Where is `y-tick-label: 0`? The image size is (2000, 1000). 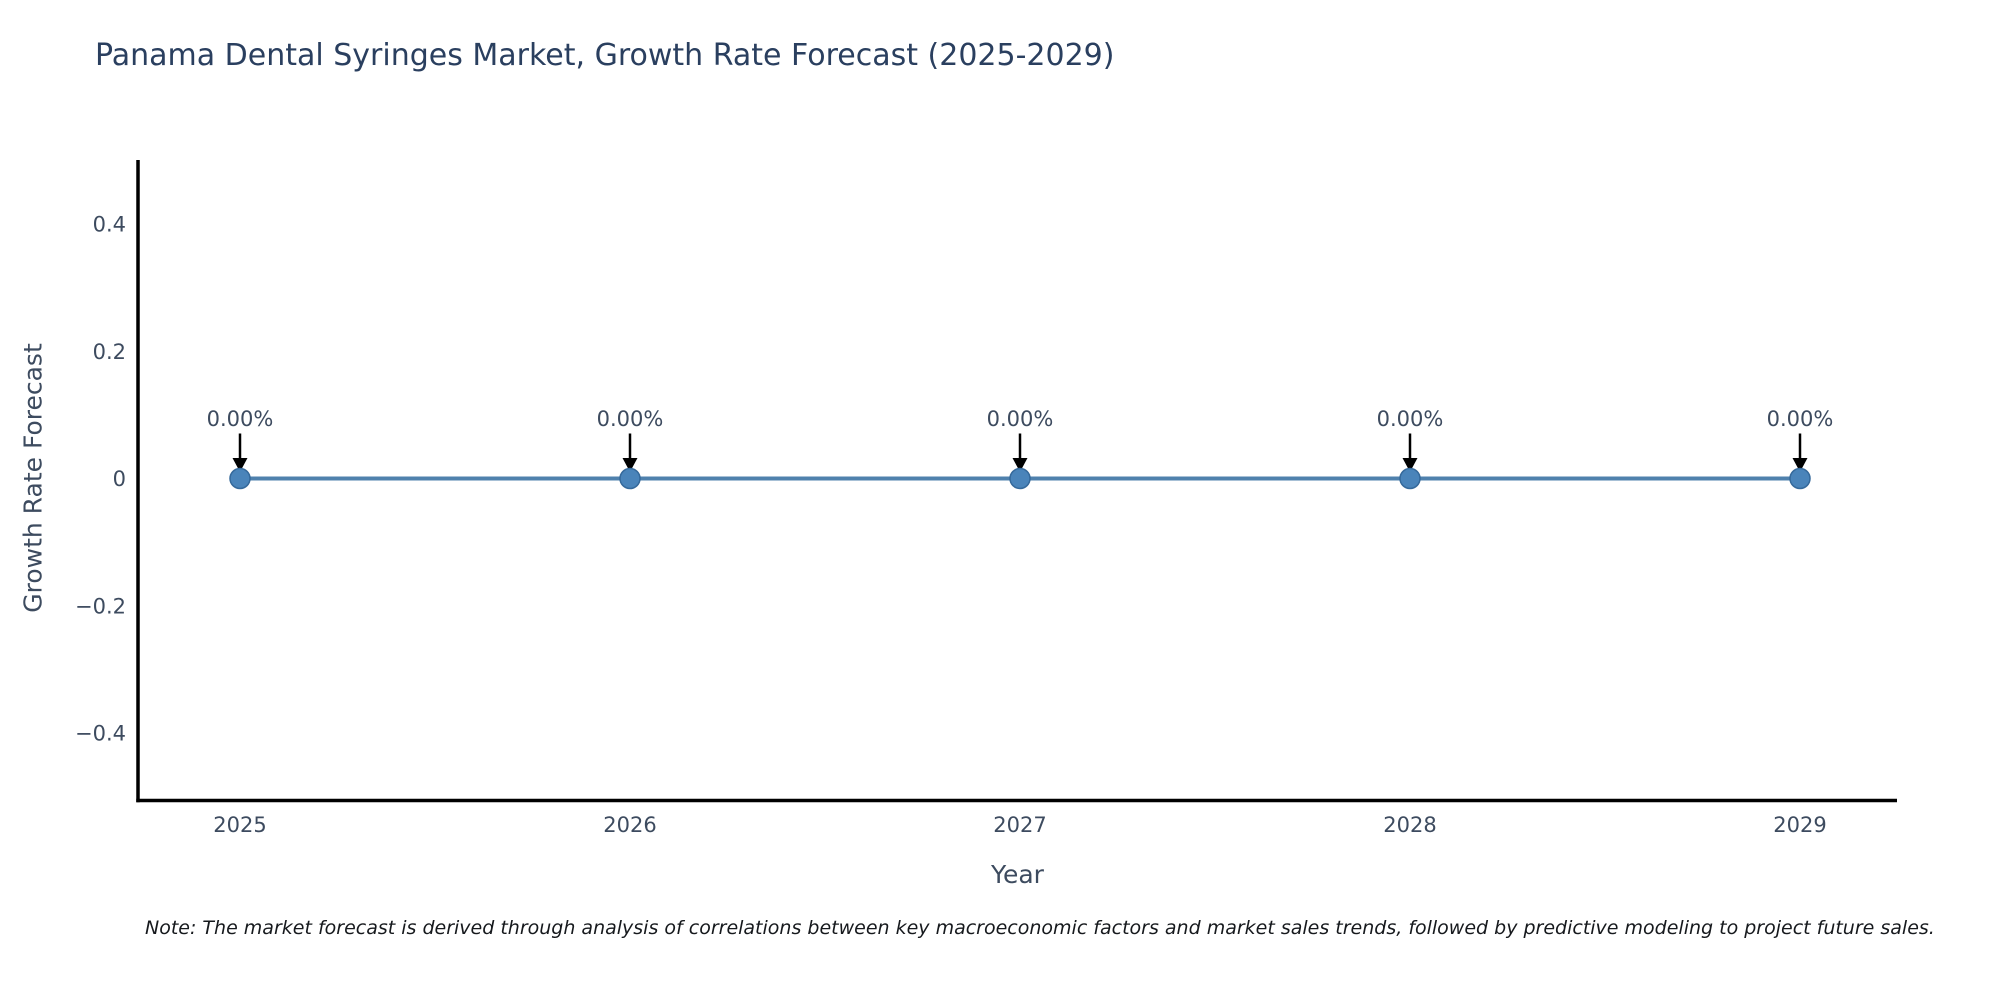
y-tick-label: 0 is located at coordinates (119, 479).